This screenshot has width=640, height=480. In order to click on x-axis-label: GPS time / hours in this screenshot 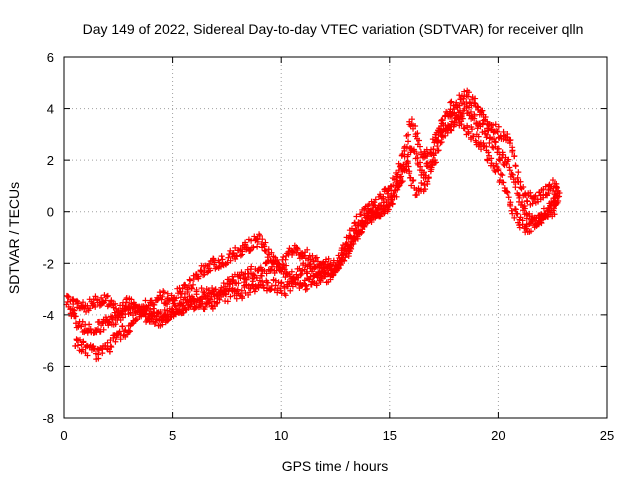, I will do `click(335, 466)`.